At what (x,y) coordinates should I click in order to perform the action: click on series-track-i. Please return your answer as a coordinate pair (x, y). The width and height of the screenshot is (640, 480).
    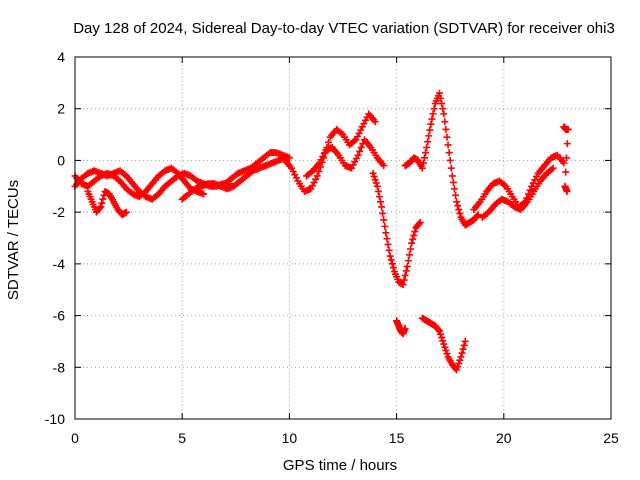
    Looking at the image, I should click on (401, 327).